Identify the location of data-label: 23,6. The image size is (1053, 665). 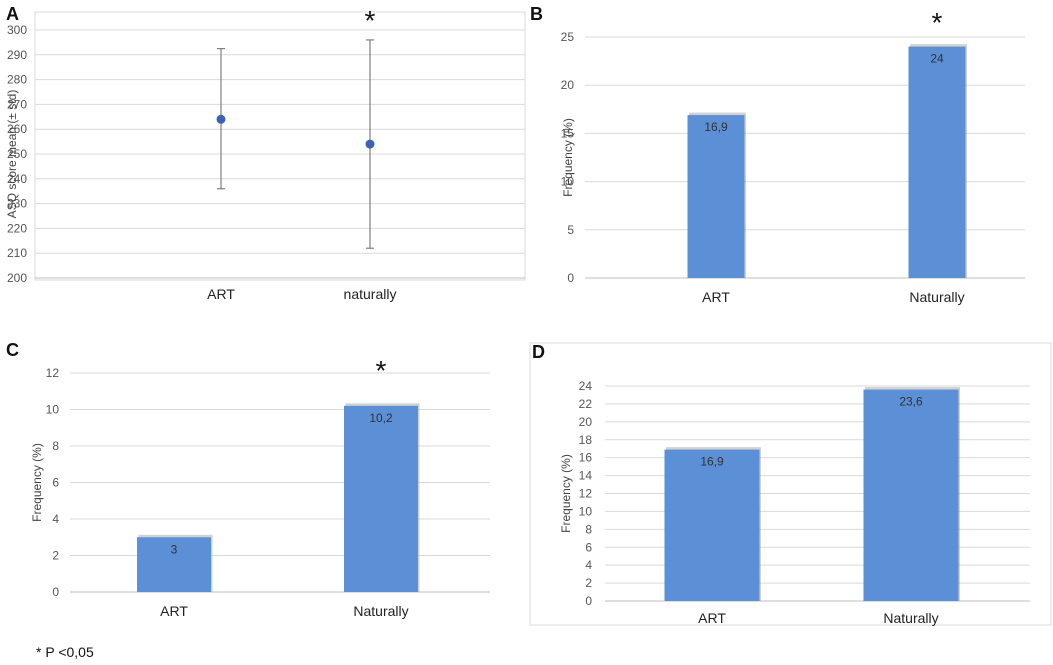
(911, 402).